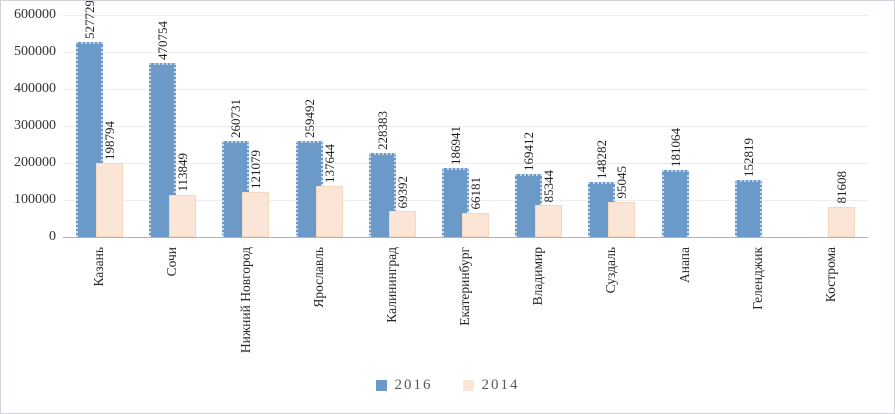 The image size is (895, 414). Describe the element at coordinates (35, 125) in the screenshot. I see `y-axis-tick-label: 300000` at that location.